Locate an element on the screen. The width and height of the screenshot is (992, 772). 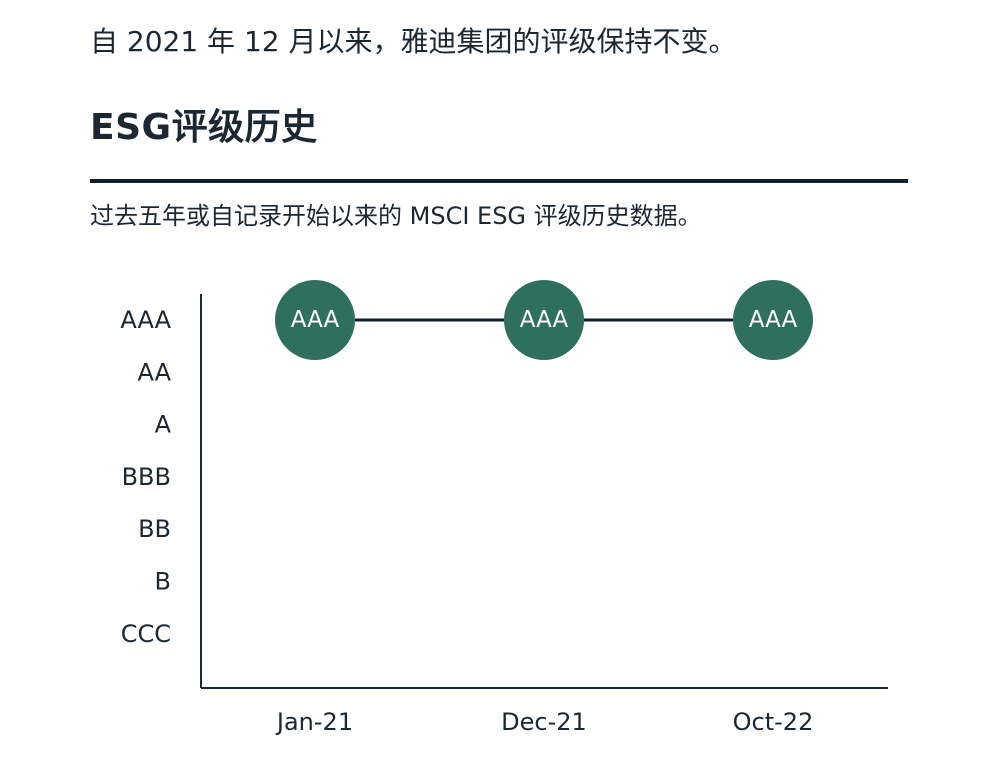
section-subtitle: 过去五年或自记录开始以来的 MSCI ESG 评级历史数据。 is located at coordinates (396, 216).